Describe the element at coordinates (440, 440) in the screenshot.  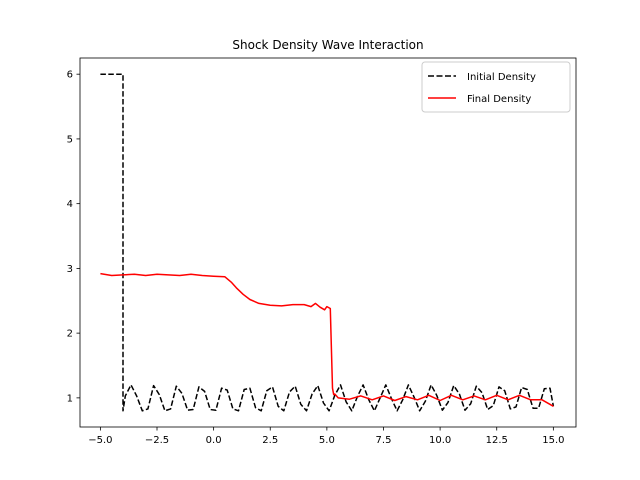
I see `x-tick-label: 10.0` at that location.